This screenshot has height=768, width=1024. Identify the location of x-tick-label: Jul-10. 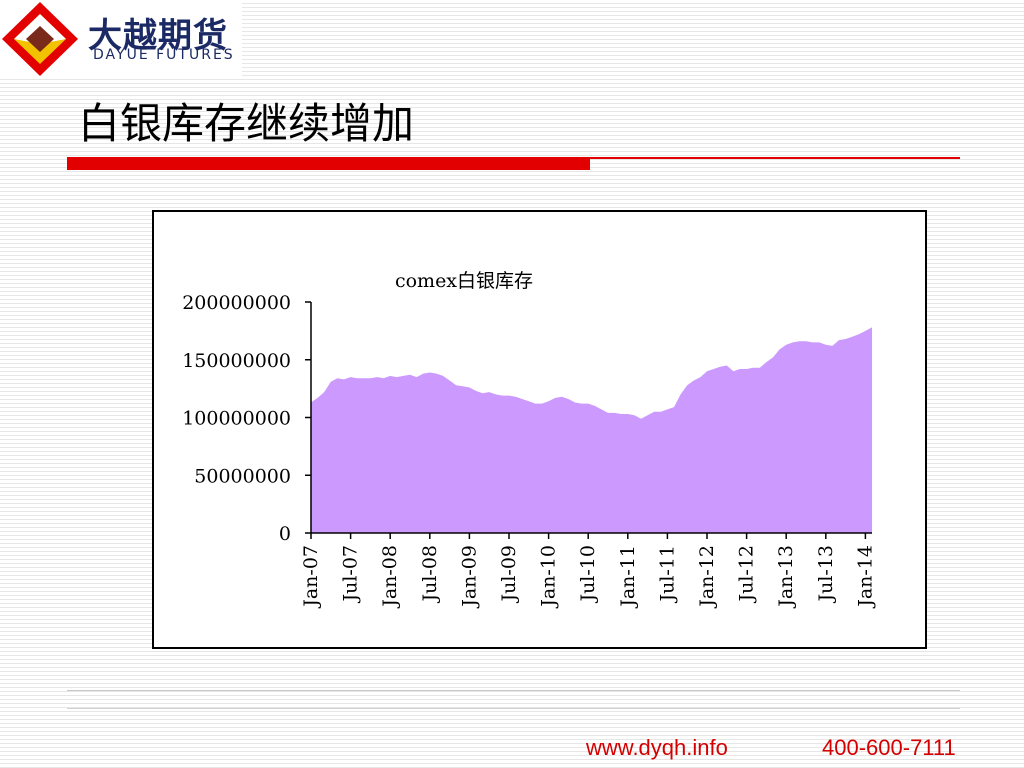
(588, 574).